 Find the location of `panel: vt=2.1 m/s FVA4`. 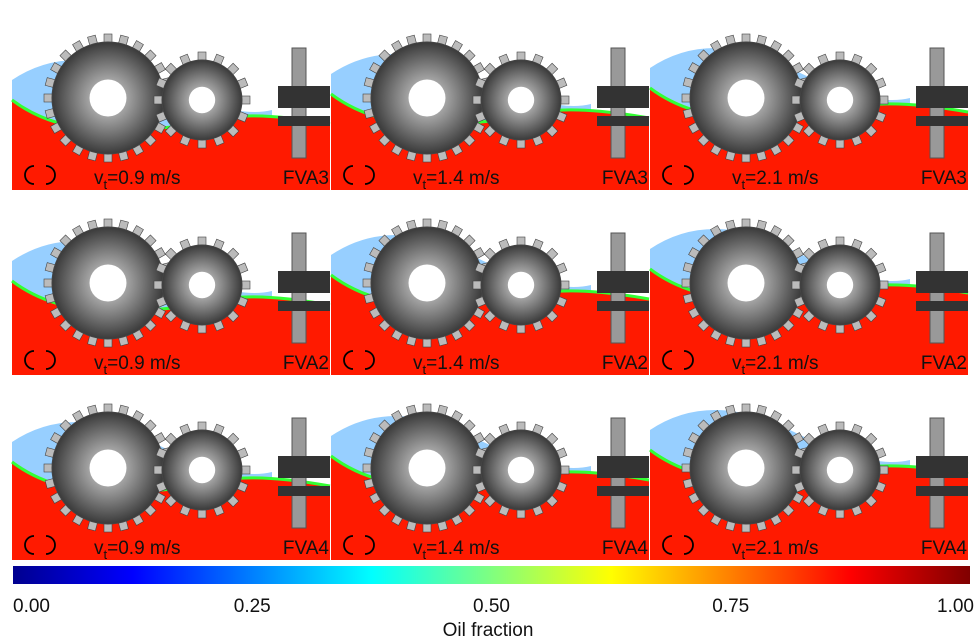

panel: vt=2.1 m/s FVA4 is located at coordinates (809, 470).